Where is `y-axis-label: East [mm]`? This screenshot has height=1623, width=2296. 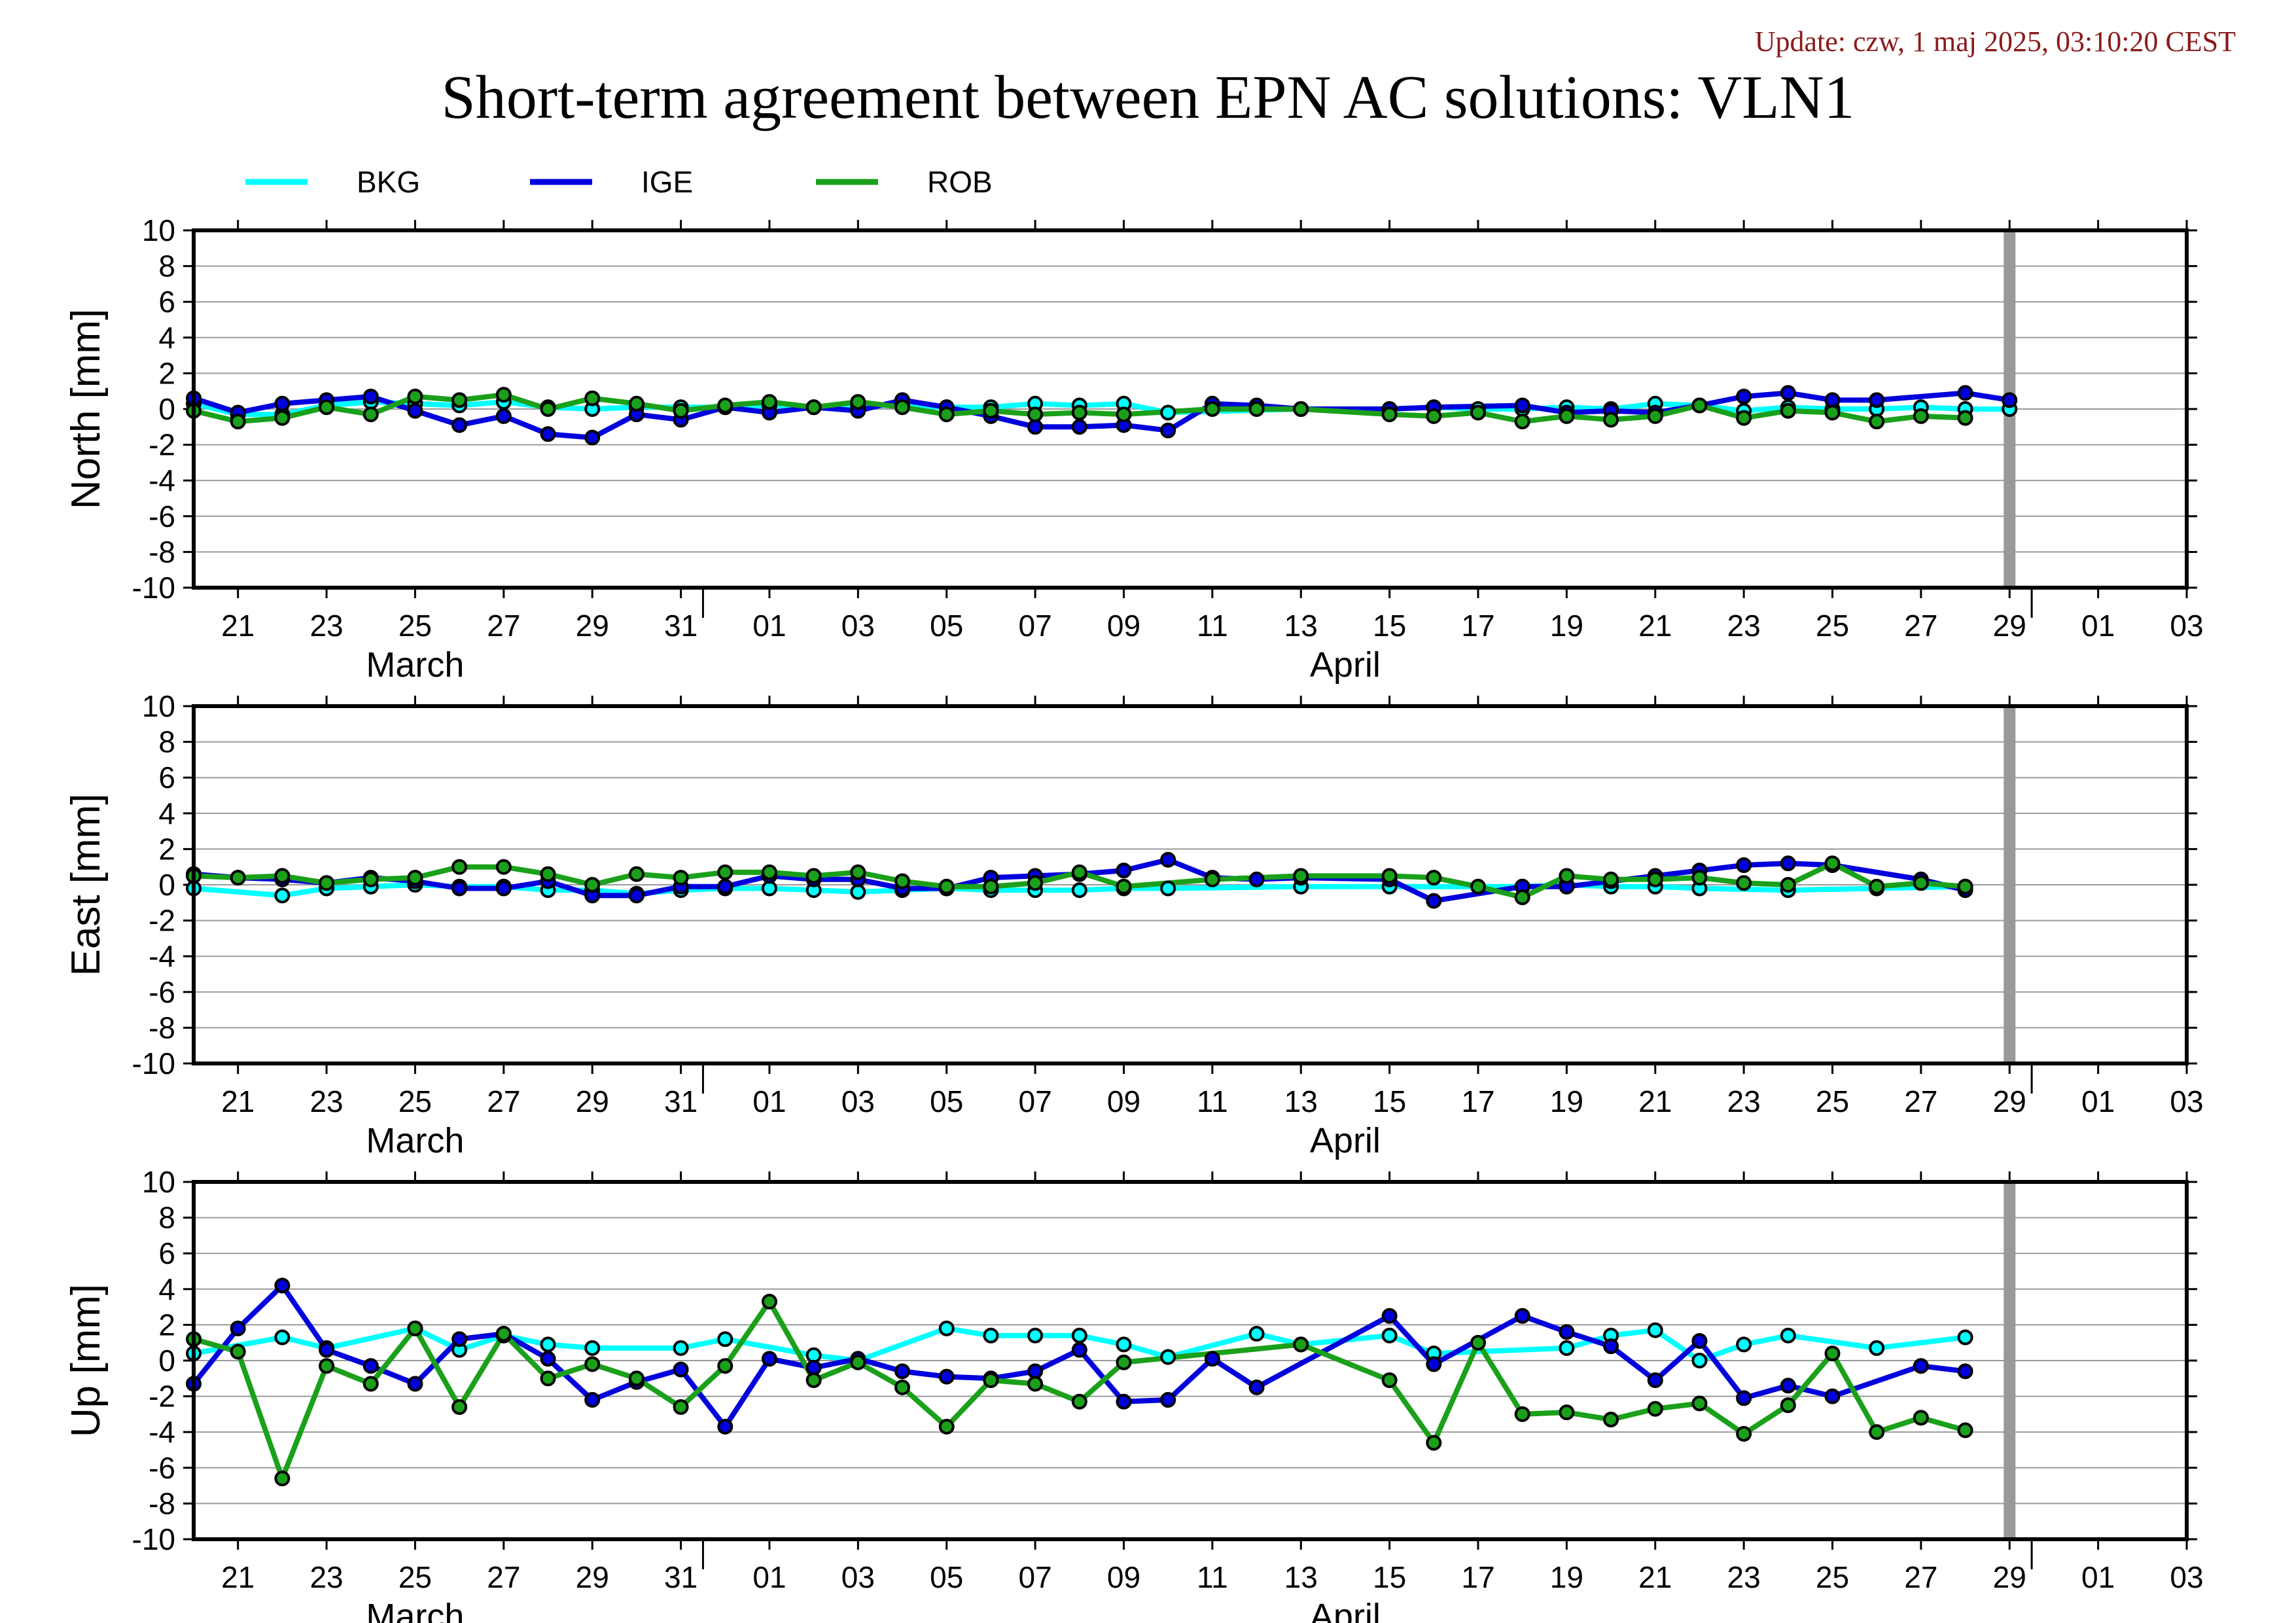
y-axis-label: East [mm] is located at coordinates (86, 884).